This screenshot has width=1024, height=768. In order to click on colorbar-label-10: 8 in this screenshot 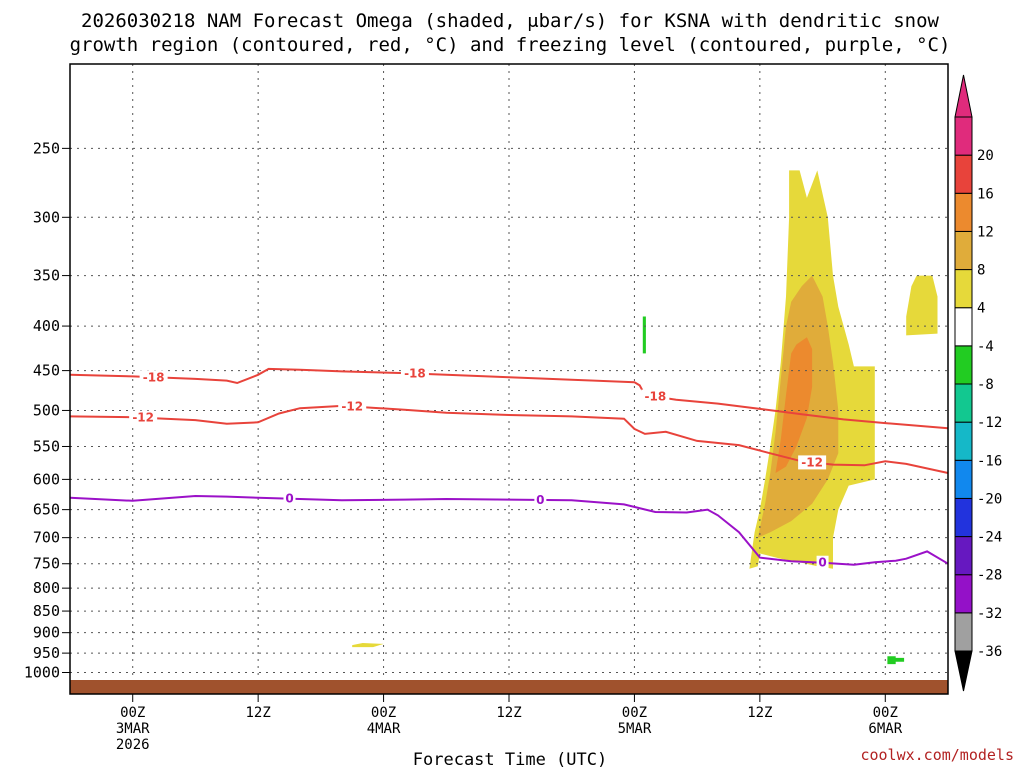, I will do `click(981, 271)`.